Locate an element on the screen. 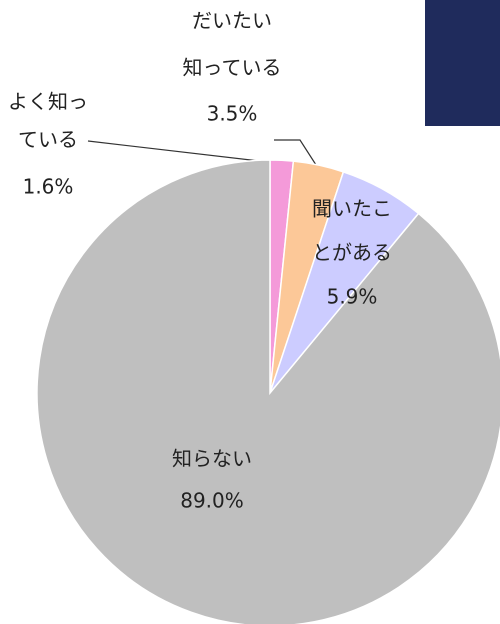  slice-label: 知っている is located at coordinates (232, 68).